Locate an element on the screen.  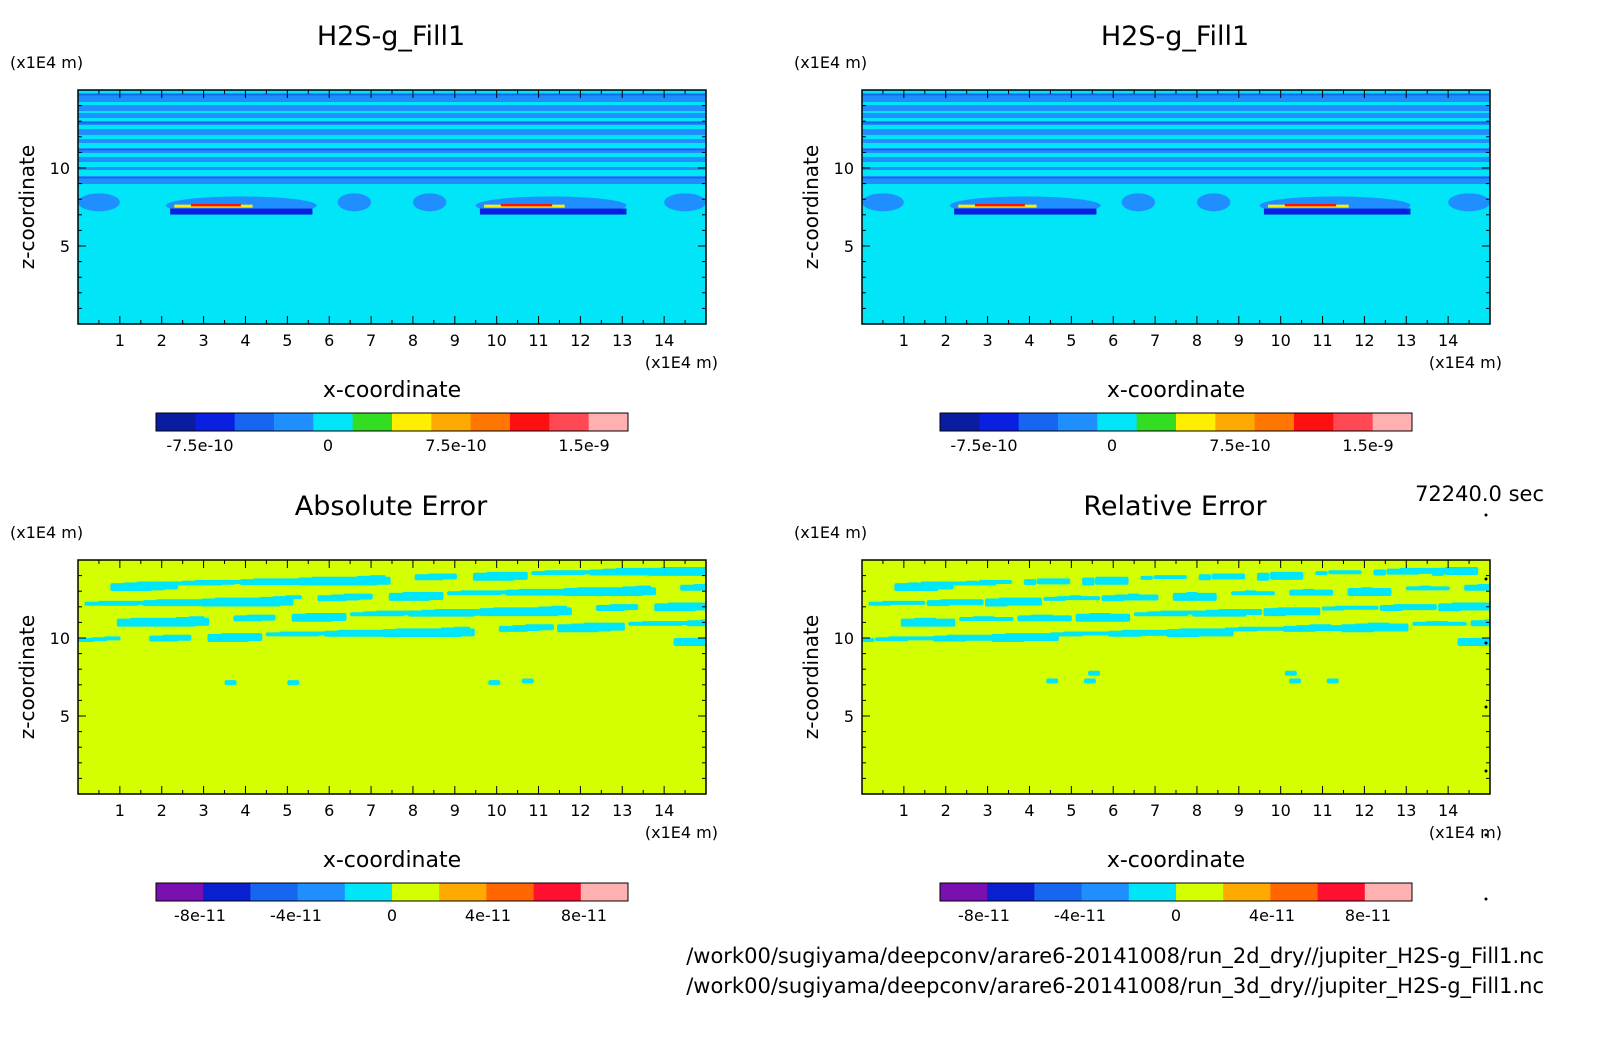
x-tick-label: 4 is located at coordinates (245, 340).